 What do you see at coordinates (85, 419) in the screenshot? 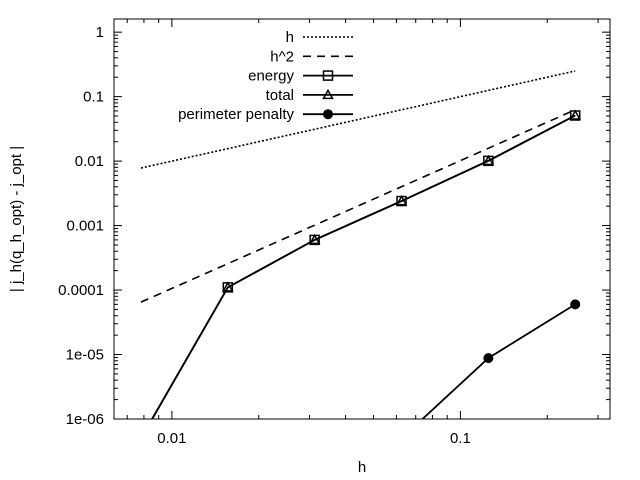
I see `y-tick-label: 1e-06` at bounding box center [85, 419].